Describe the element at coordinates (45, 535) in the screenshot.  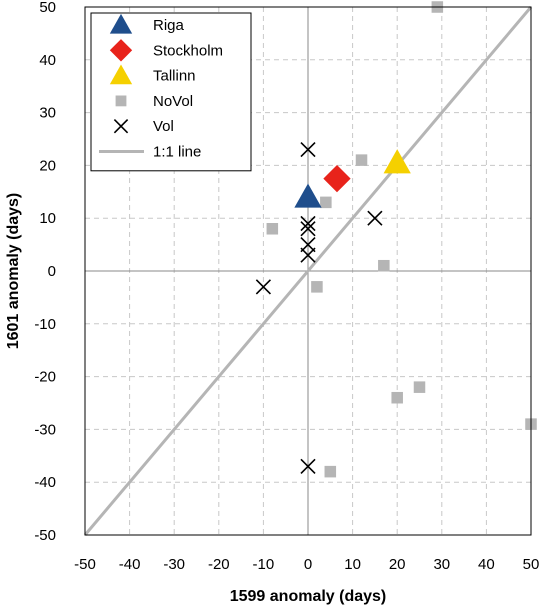
I see `y-tick-label: -50` at that location.